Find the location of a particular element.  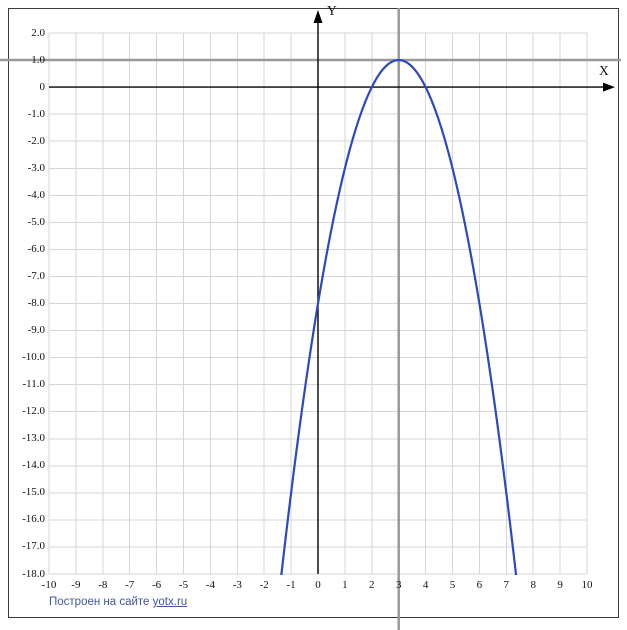

yotx-link: yotx.ru is located at coordinates (170, 602).